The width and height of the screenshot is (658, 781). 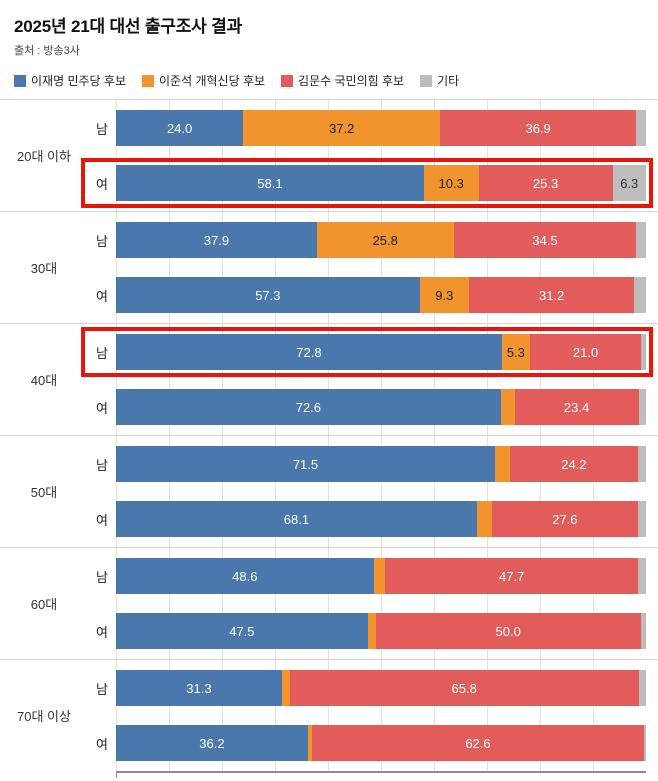 I want to click on bar-segment: 24.0, so click(x=180, y=128).